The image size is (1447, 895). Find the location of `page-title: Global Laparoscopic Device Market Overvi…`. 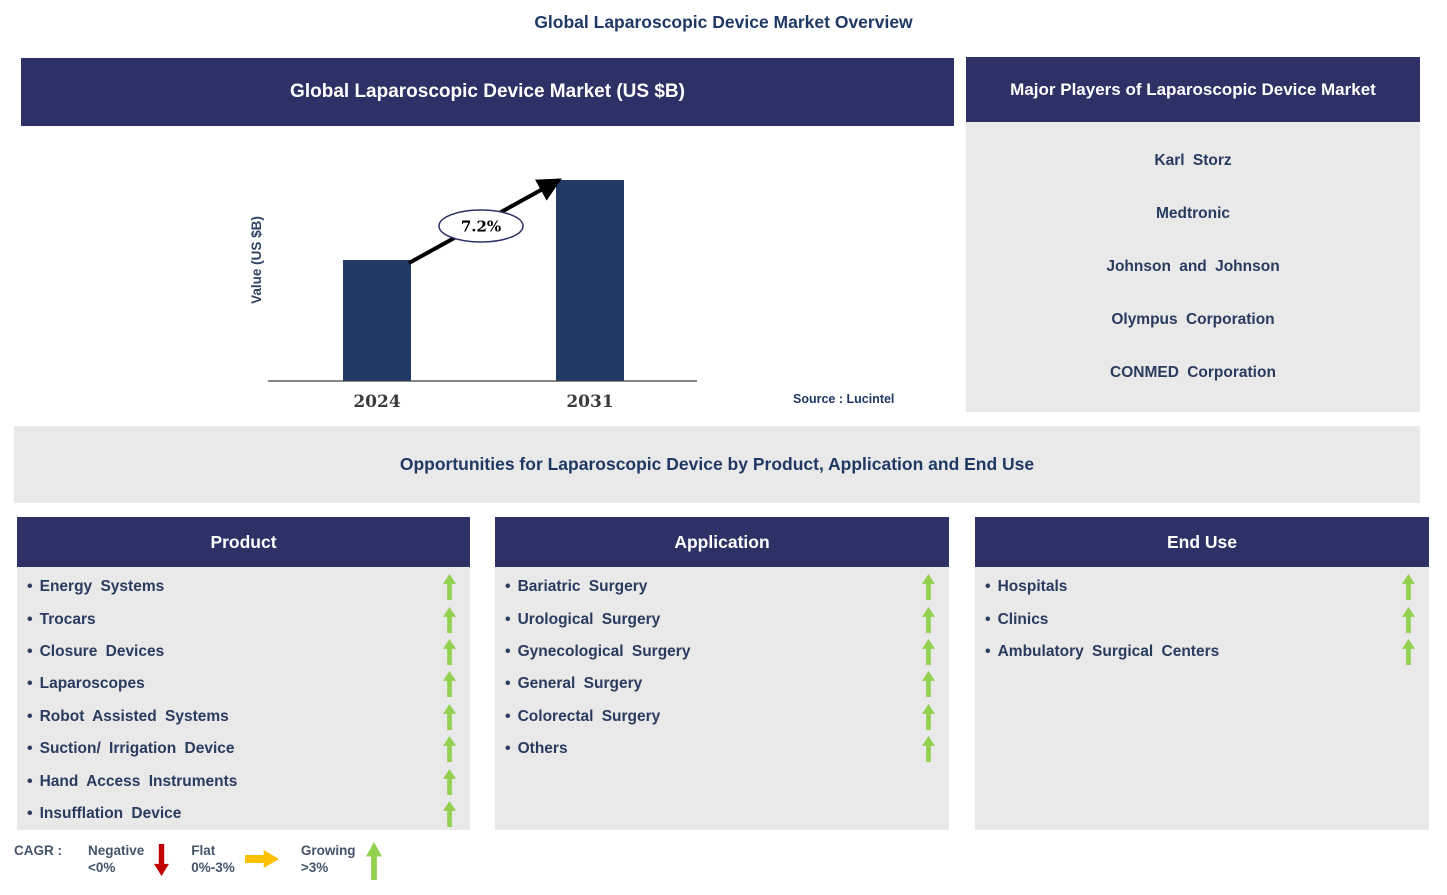

page-title: Global Laparoscopic Device Market Overvi… is located at coordinates (723, 22).